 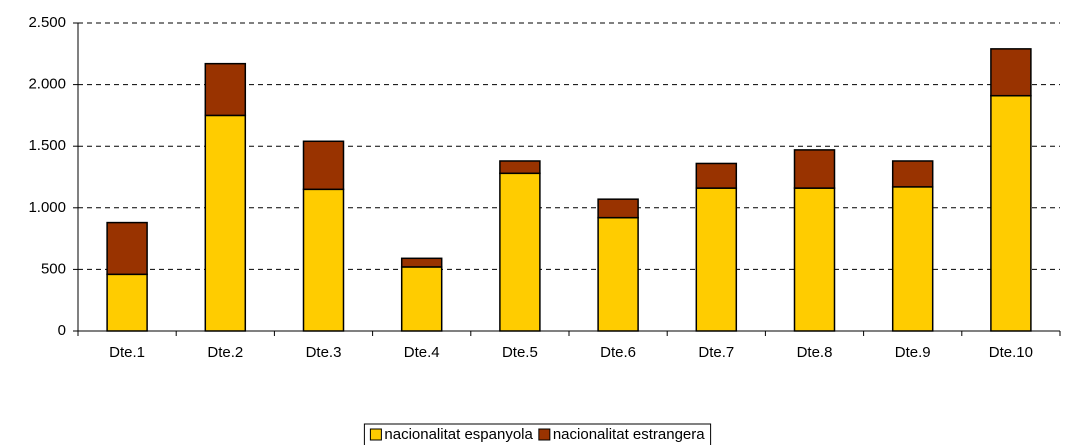 I want to click on legend-label: nacionalitat espanyola, so click(x=458, y=434).